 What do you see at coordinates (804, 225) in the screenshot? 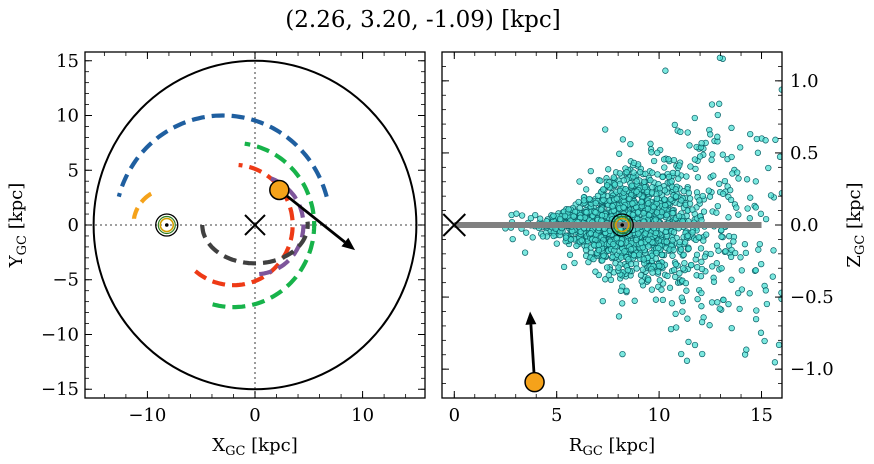
I see `y-tick-label: 0.0` at bounding box center [804, 225].